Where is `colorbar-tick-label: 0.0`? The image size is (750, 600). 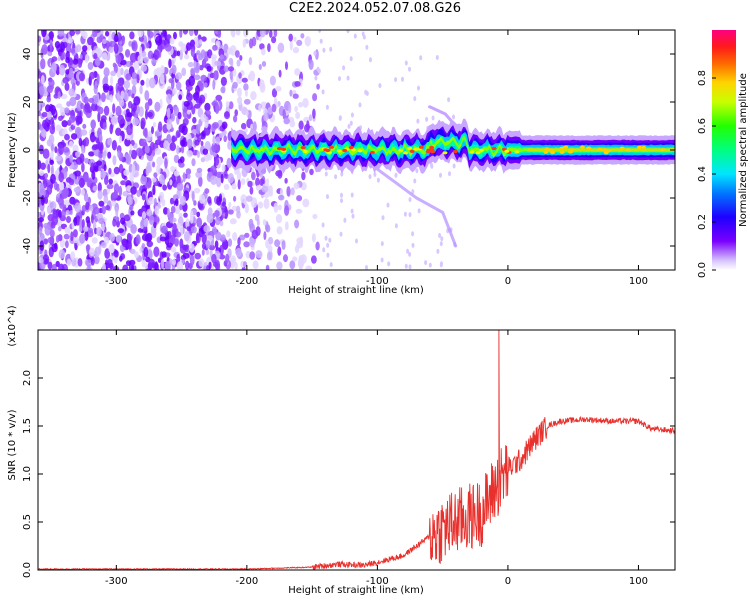
colorbar-tick-label: 0.0 is located at coordinates (702, 270).